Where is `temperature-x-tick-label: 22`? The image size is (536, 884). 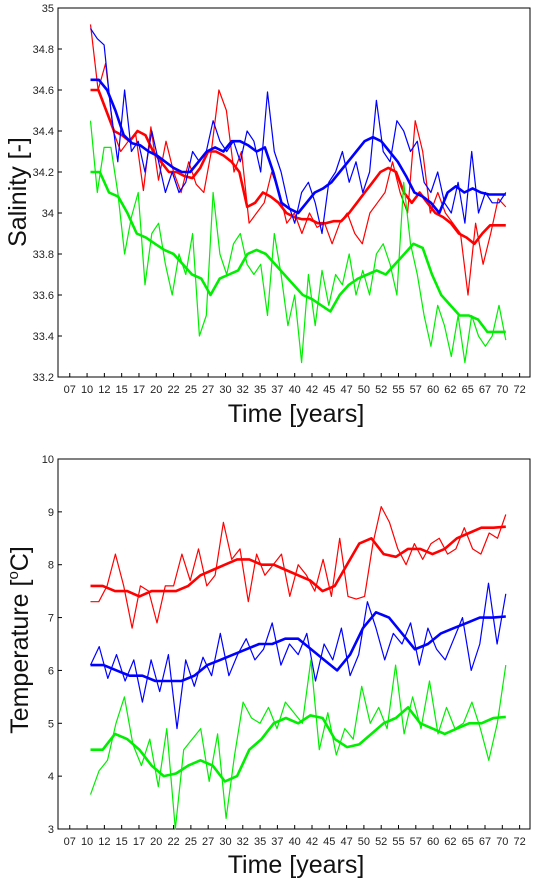 temperature-x-tick-label: 22 is located at coordinates (173, 842).